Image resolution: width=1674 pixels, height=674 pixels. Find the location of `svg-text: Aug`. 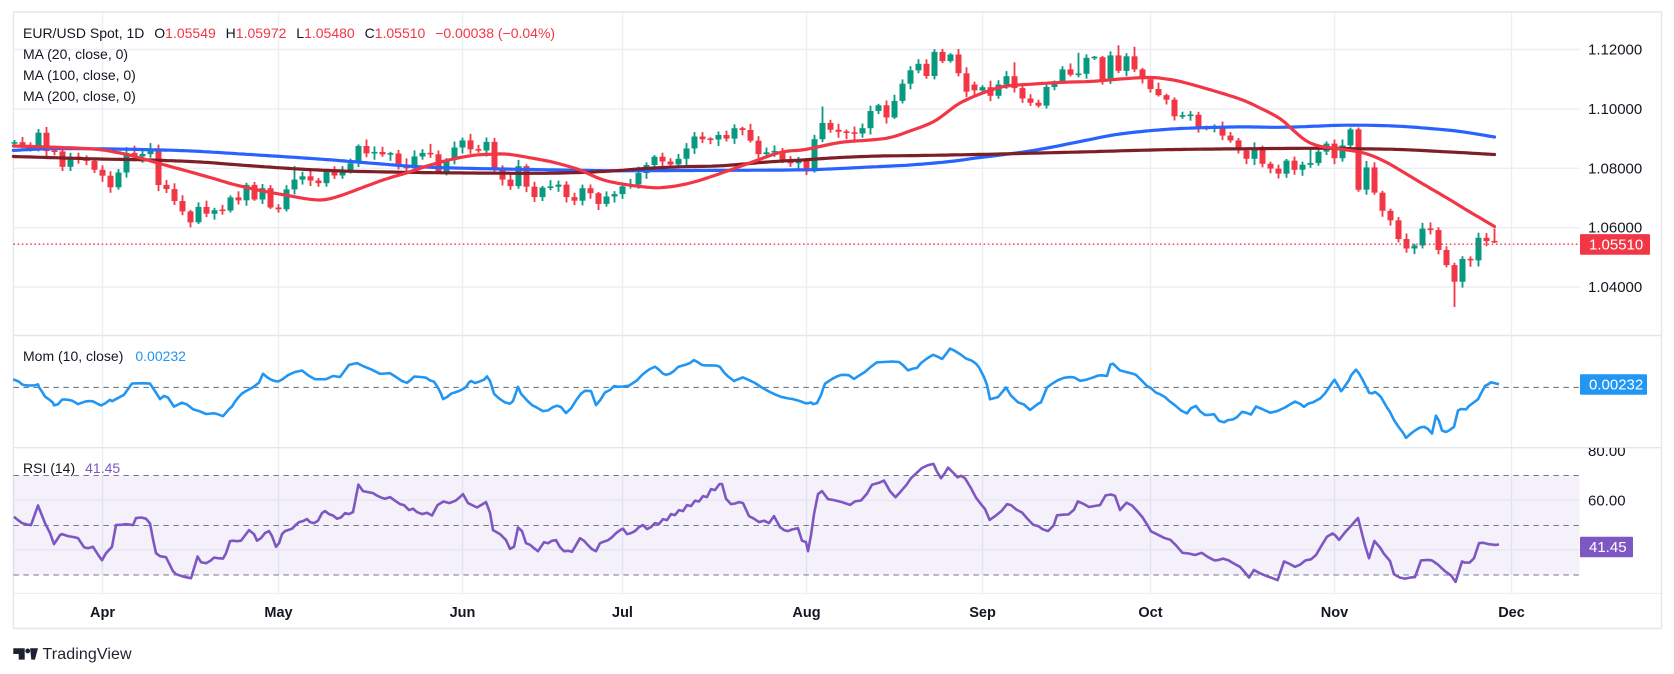

svg-text: Aug is located at coordinates (806, 613).